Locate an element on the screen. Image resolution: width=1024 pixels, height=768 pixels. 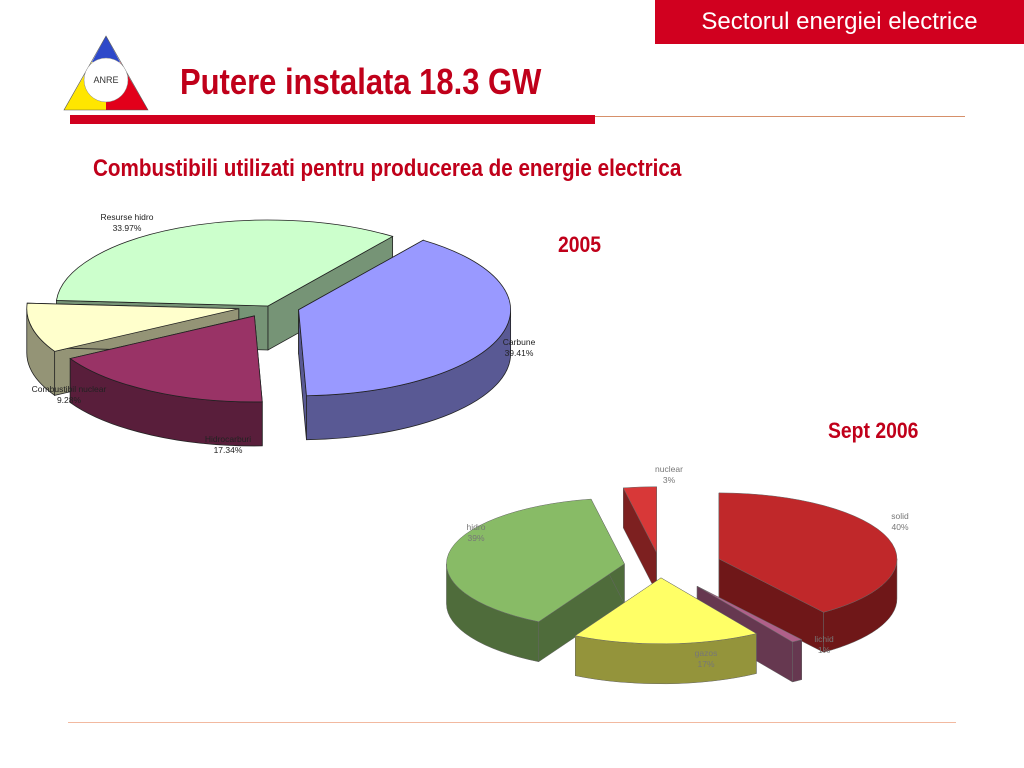
slice-label-2005-hidrocarburi: Hidrocarburi 17.34% is located at coordinates (228, 444).